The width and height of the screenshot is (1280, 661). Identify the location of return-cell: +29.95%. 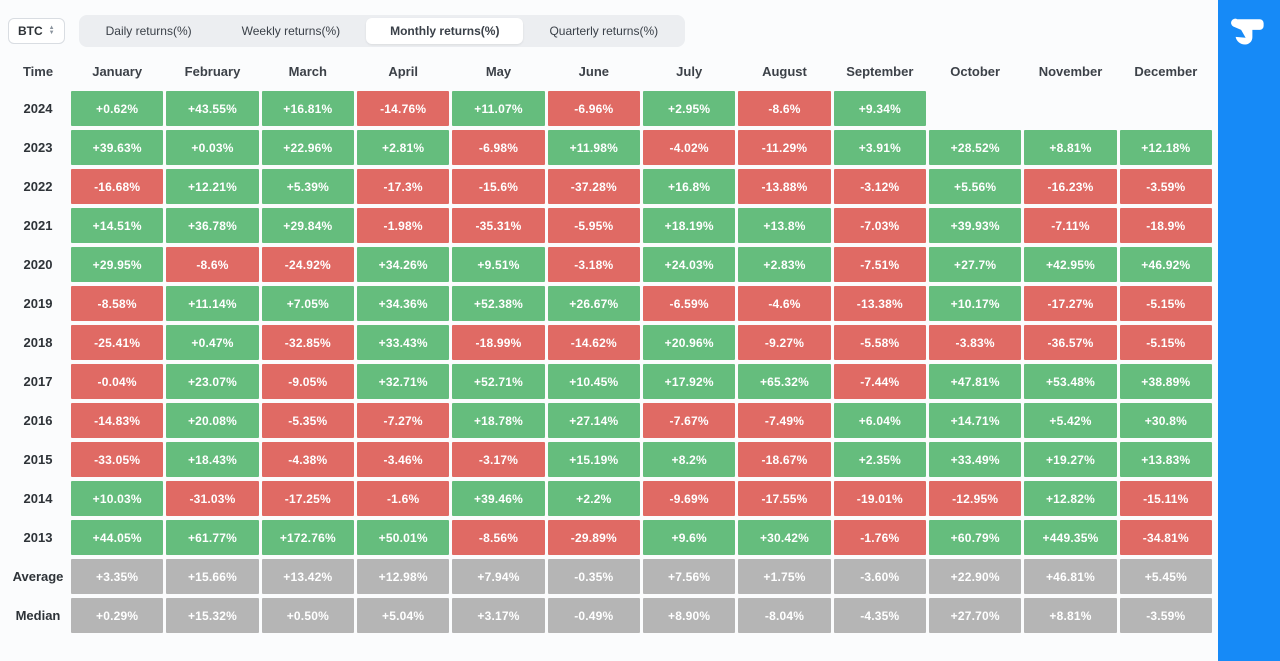
(117, 264).